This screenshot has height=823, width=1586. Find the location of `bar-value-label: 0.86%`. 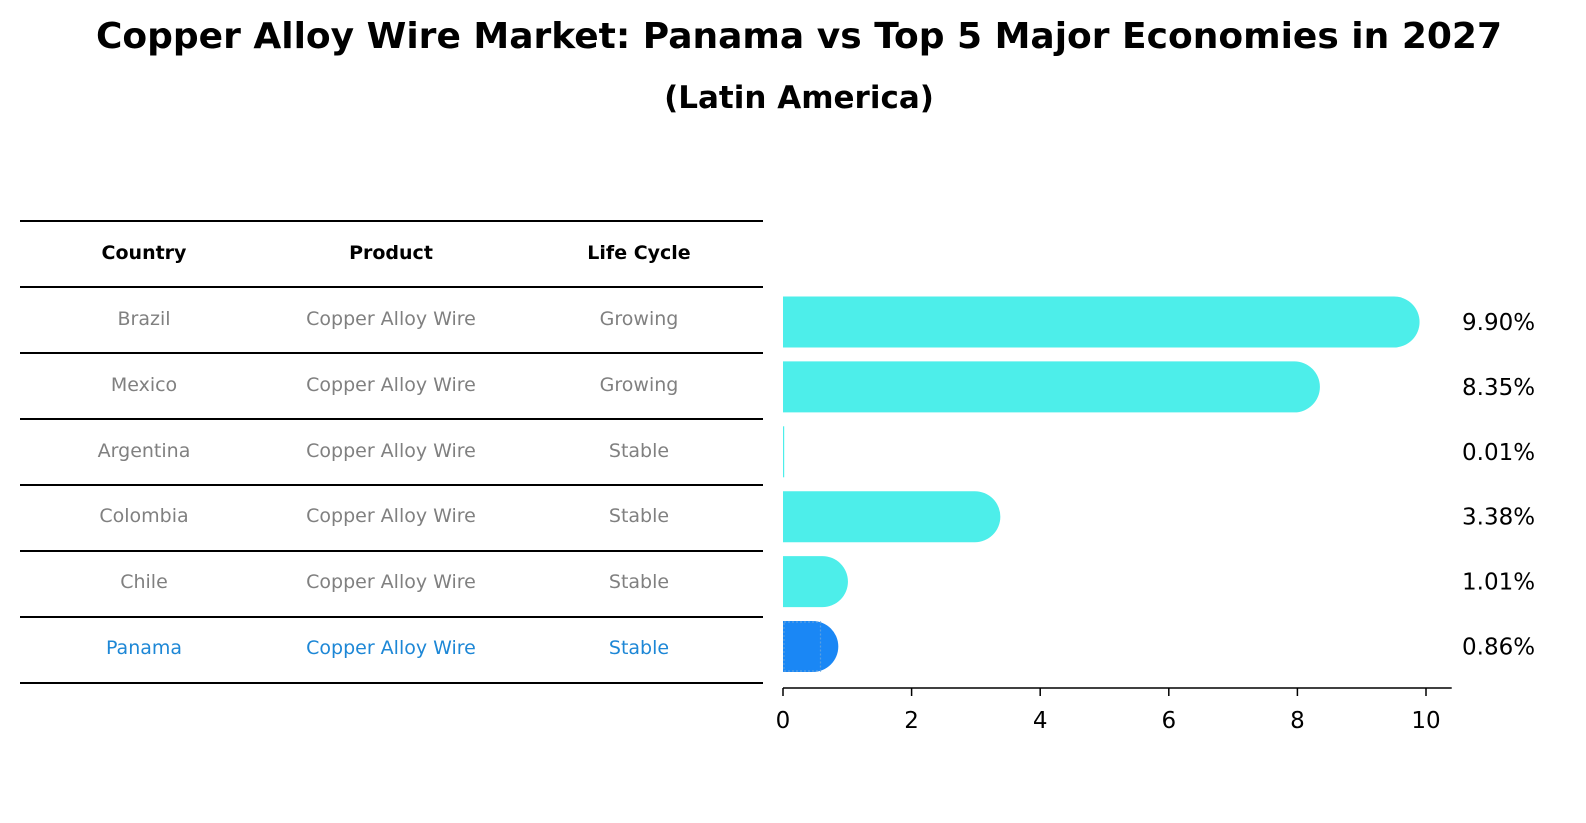

bar-value-label: 0.86% is located at coordinates (1498, 648).